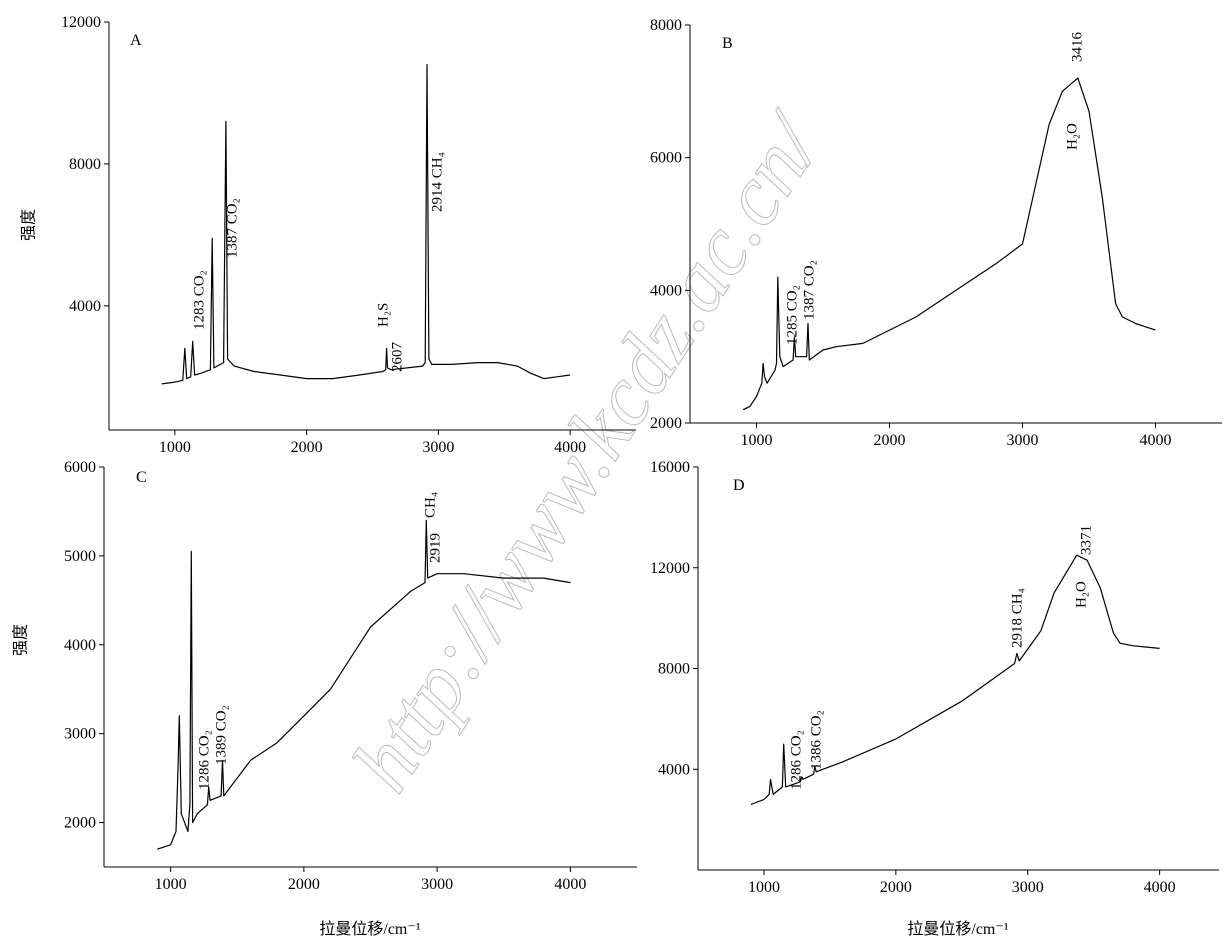  What do you see at coordinates (80, 734) in the screenshot?
I see `y-tick-label: 3000` at bounding box center [80, 734].